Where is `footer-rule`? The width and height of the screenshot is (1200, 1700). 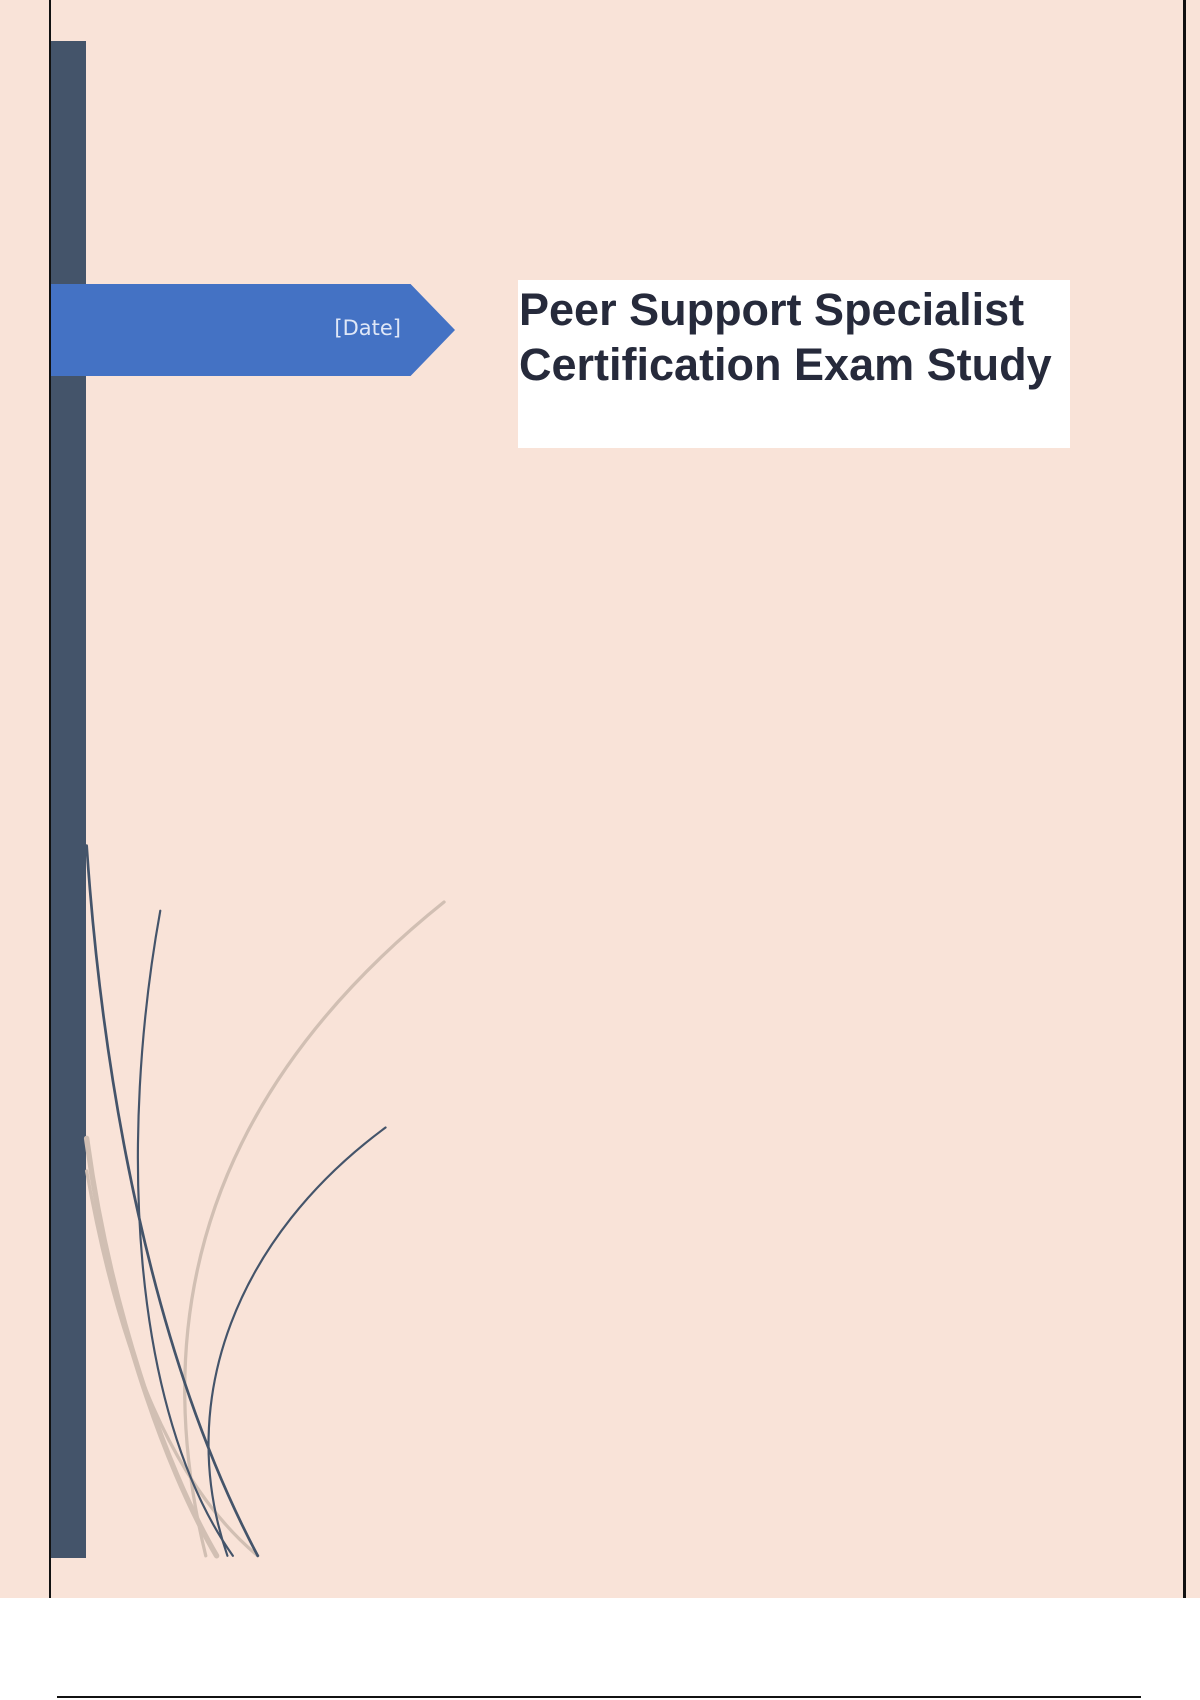
footer-rule is located at coordinates (599, 1697).